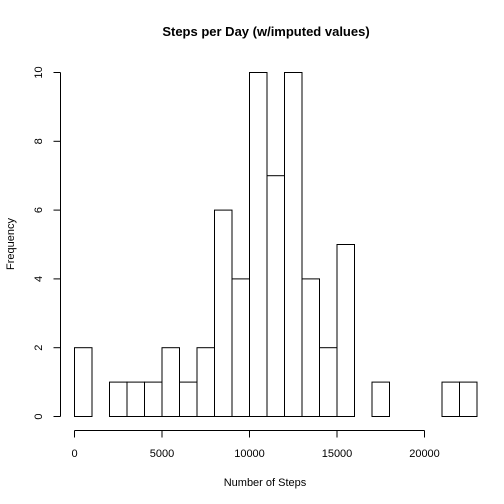  What do you see at coordinates (39, 348) in the screenshot?
I see `y-tick-label: 2` at bounding box center [39, 348].